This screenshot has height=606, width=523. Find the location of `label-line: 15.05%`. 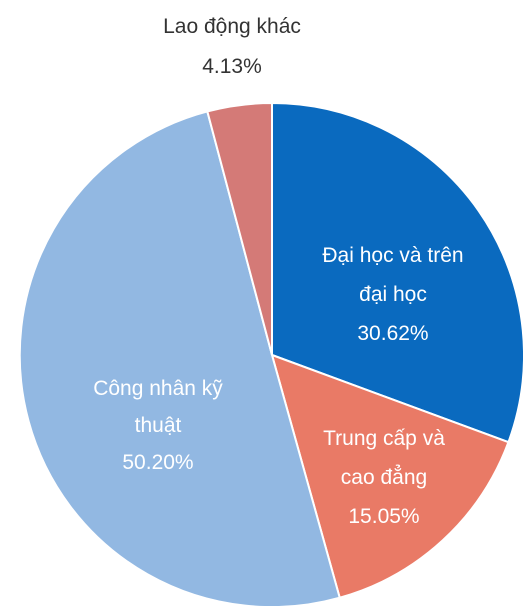

label-line: 15.05% is located at coordinates (383, 516).